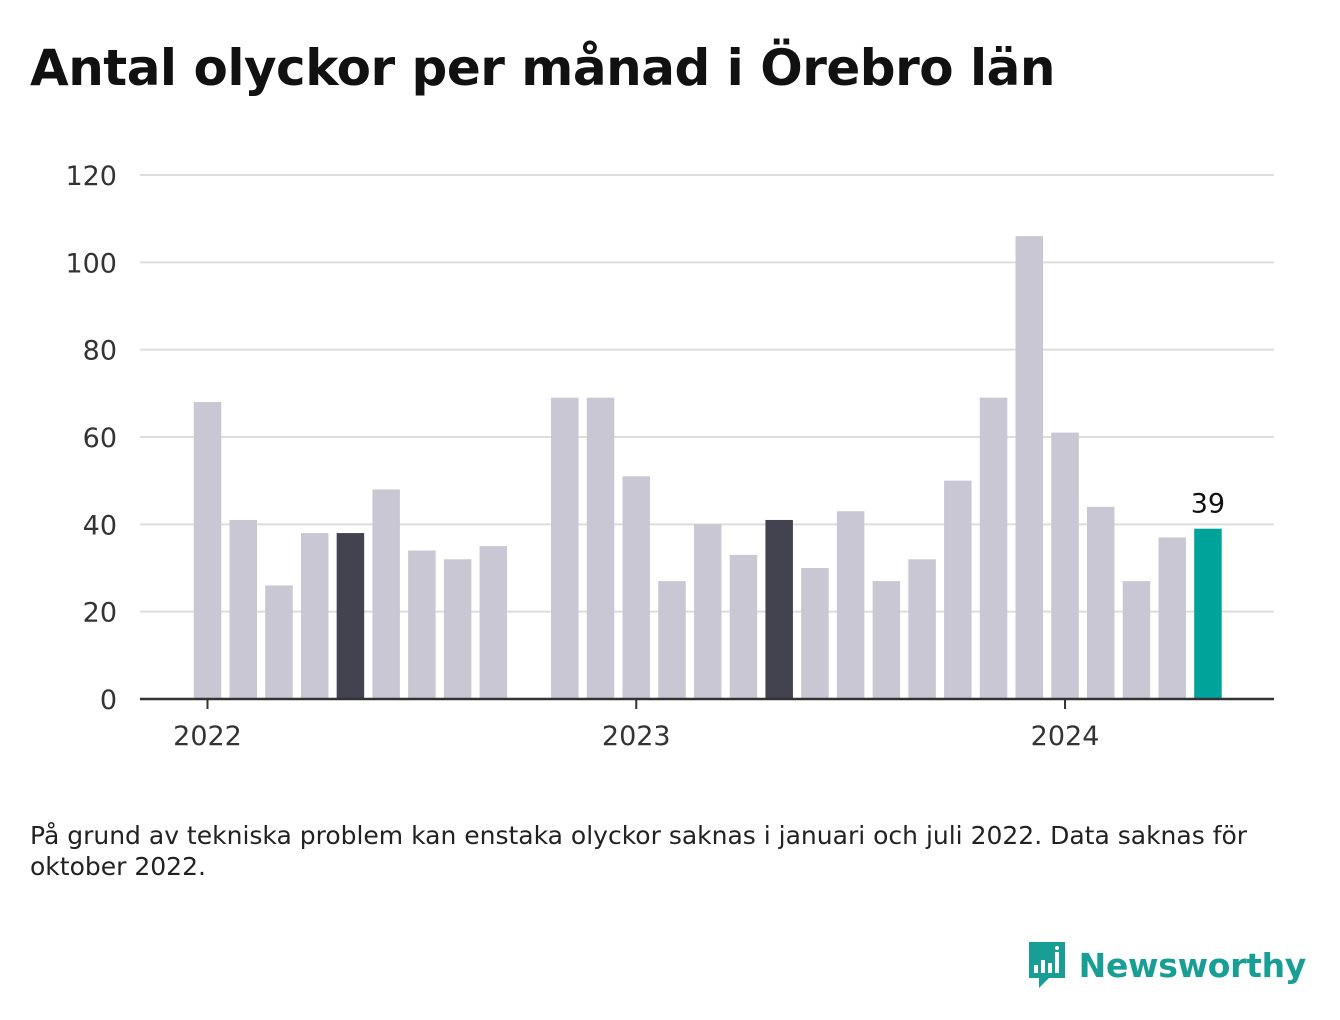 Image resolution: width=1340 pixels, height=1020 pixels. Describe the element at coordinates (636, 736) in the screenshot. I see `x-tick-label: 2023` at that location.